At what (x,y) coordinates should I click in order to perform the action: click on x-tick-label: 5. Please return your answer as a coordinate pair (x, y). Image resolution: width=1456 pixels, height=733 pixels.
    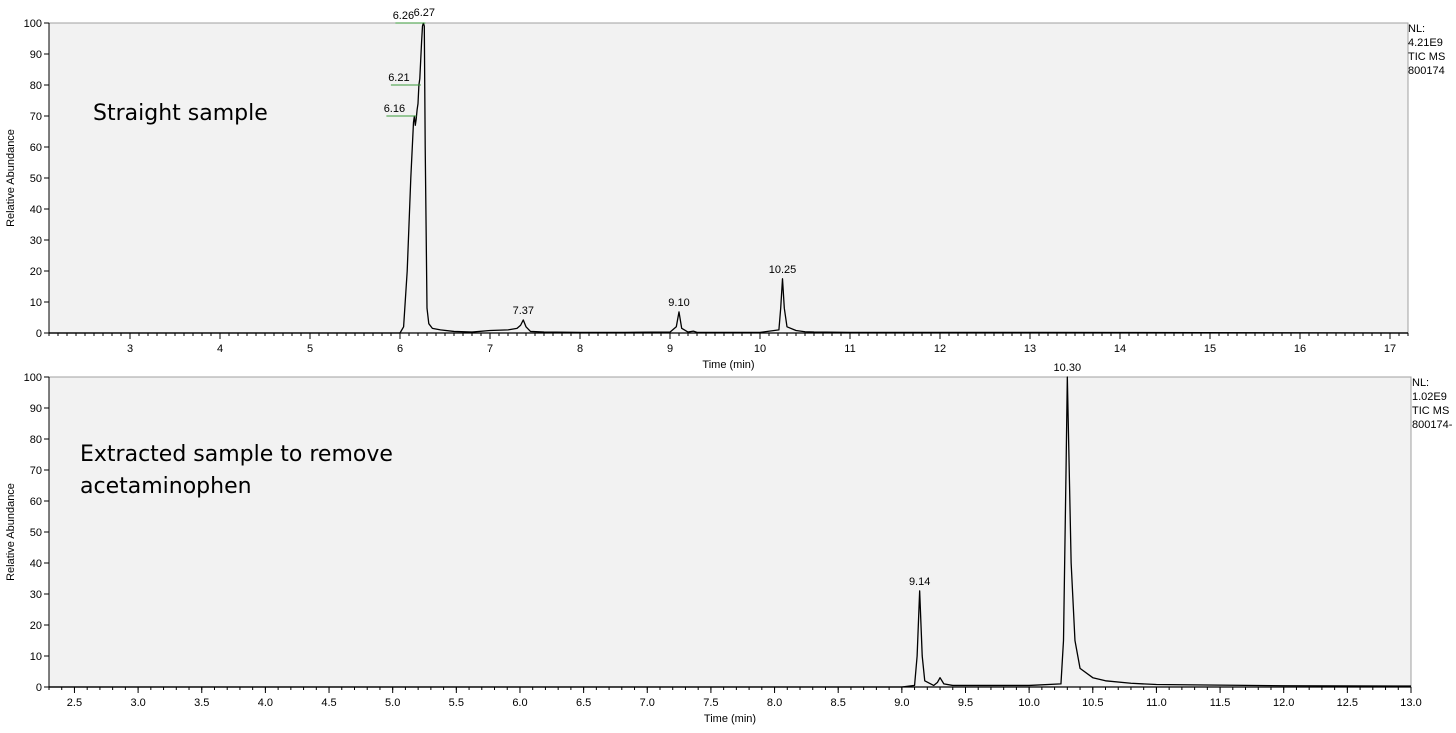
    Looking at the image, I should click on (310, 349).